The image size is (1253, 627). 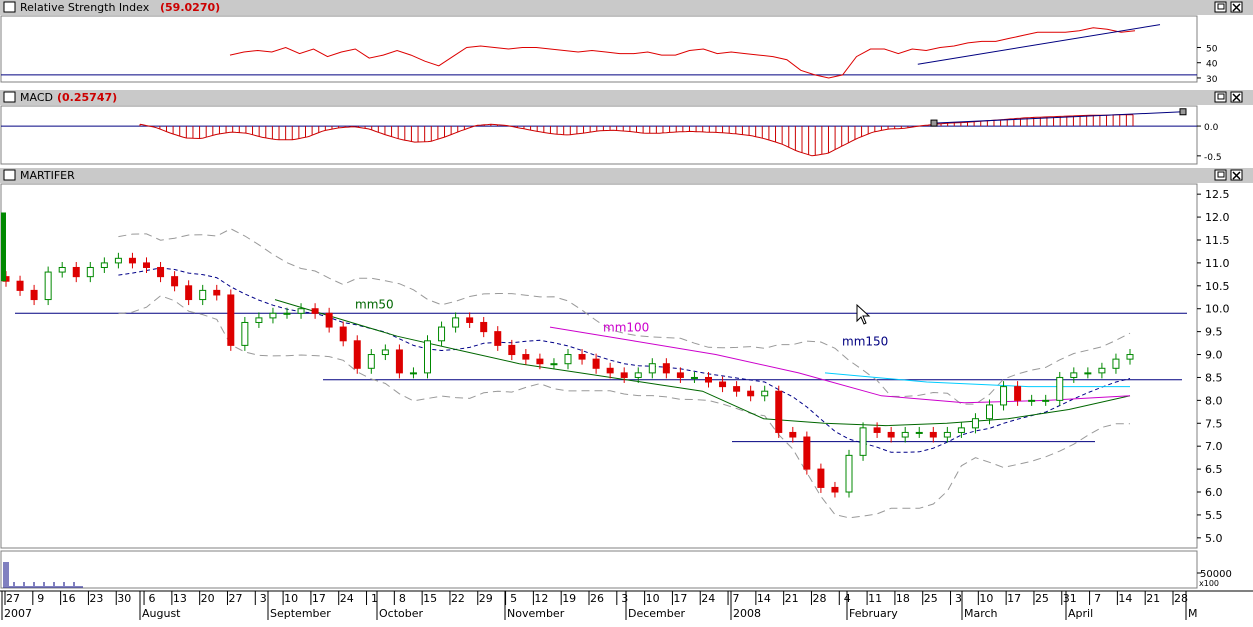 What do you see at coordinates (430, 598) in the screenshot?
I see `x-day-label: 15` at bounding box center [430, 598].